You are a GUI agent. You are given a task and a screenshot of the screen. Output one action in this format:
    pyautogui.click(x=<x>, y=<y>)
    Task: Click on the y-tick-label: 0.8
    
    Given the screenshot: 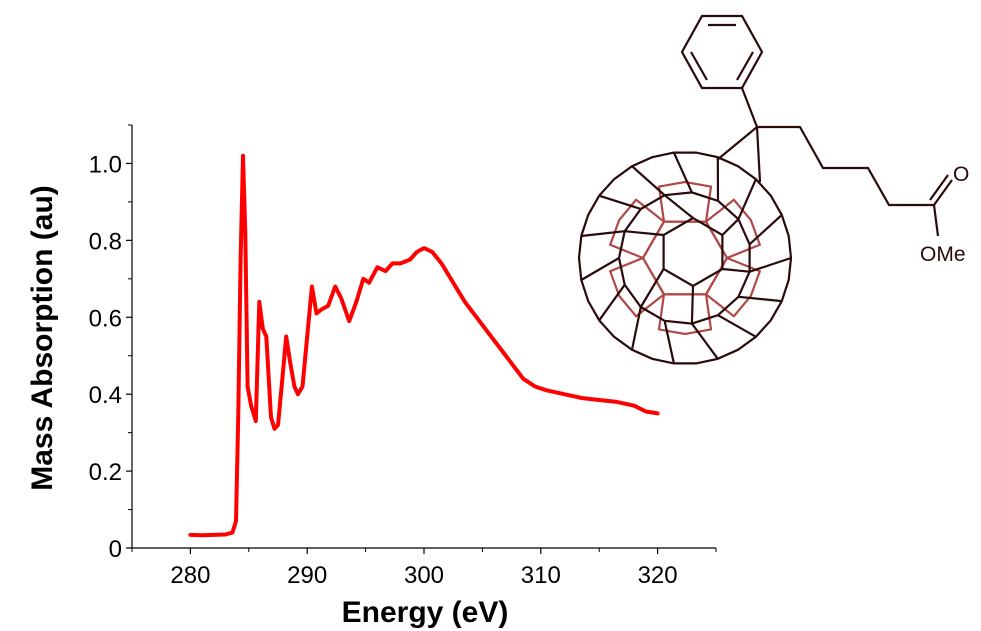 What is the action you would take?
    pyautogui.click(x=105, y=241)
    